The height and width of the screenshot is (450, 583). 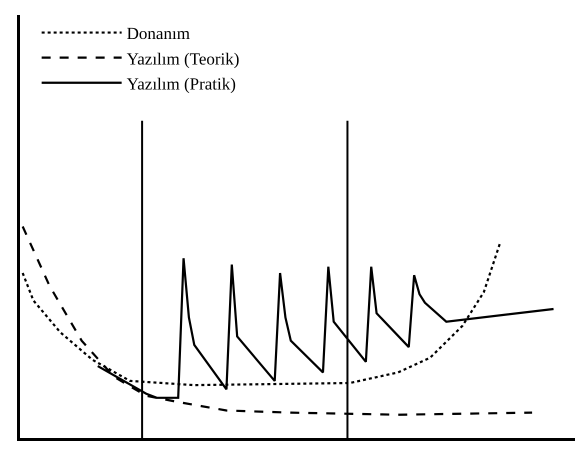 I want to click on legend-label: Yazılım (Pratik), so click(x=181, y=84).